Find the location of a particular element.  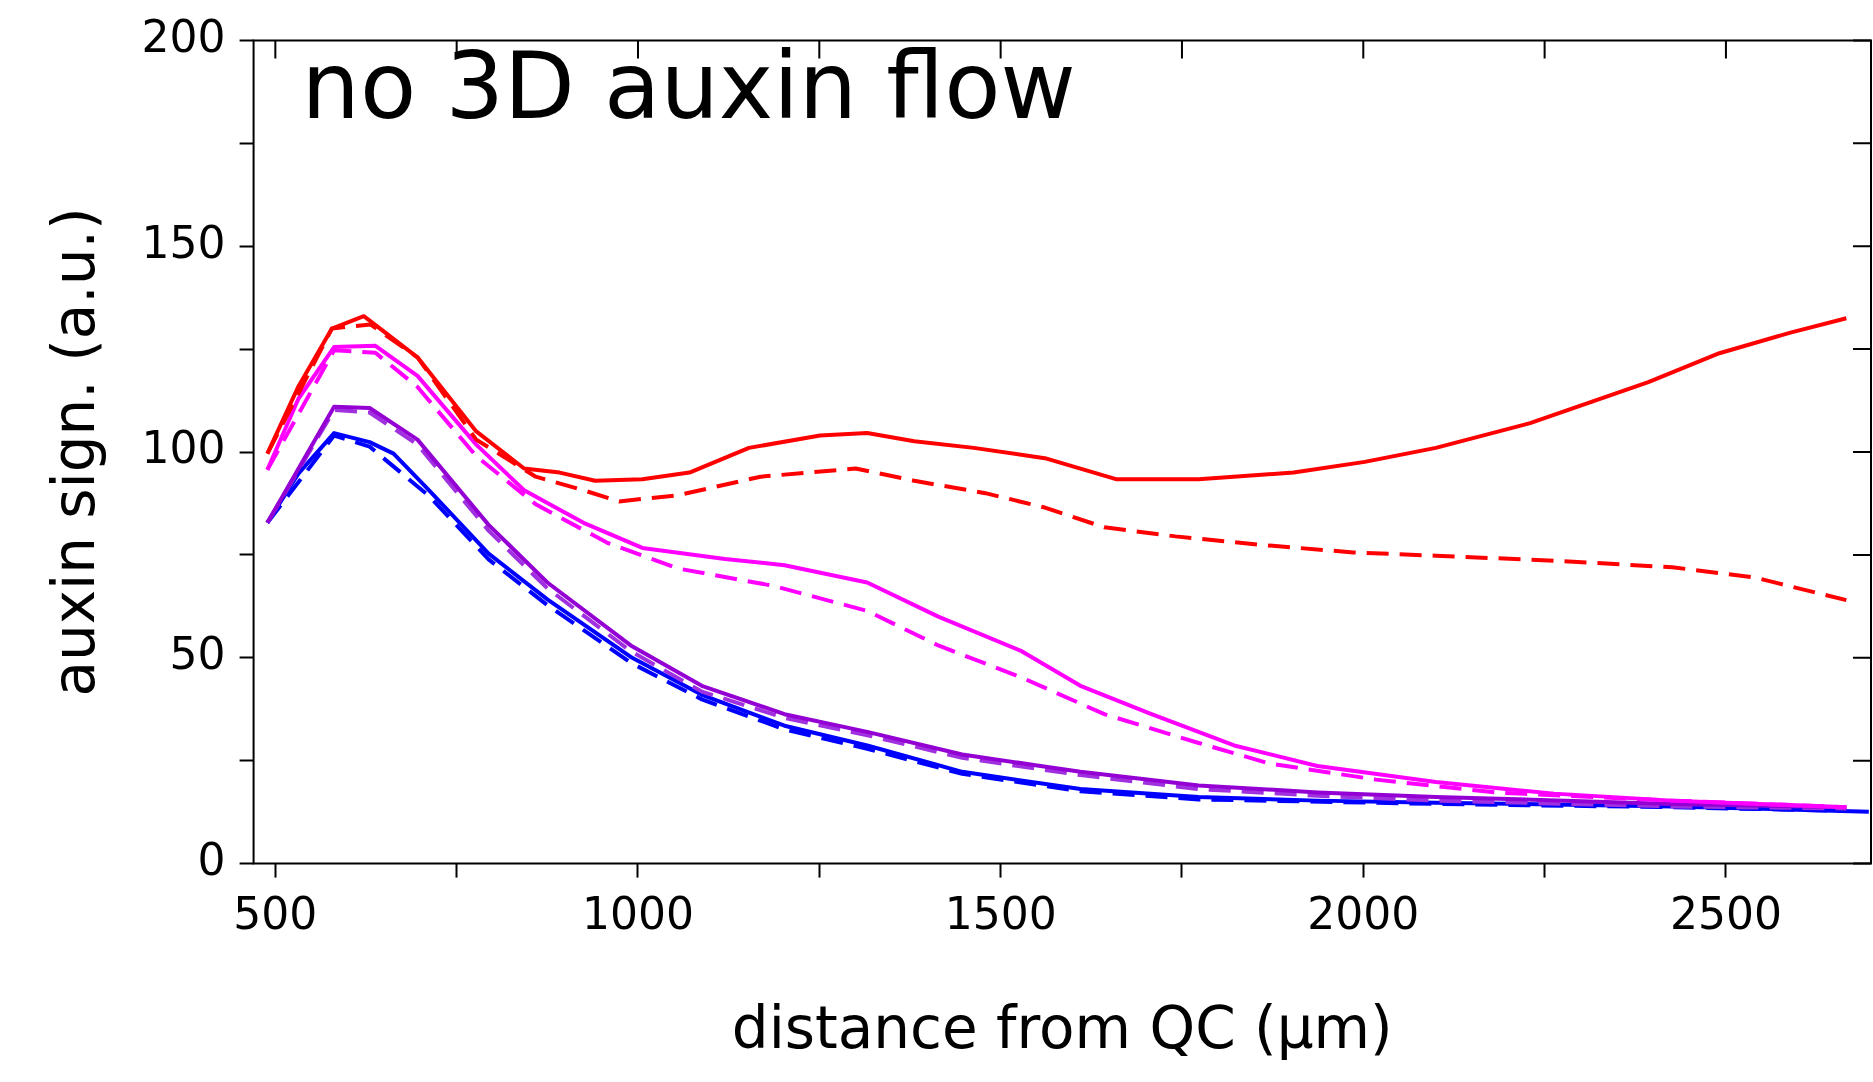

y-axis-title: auxin sign. (a.u.) is located at coordinates (73, 452).